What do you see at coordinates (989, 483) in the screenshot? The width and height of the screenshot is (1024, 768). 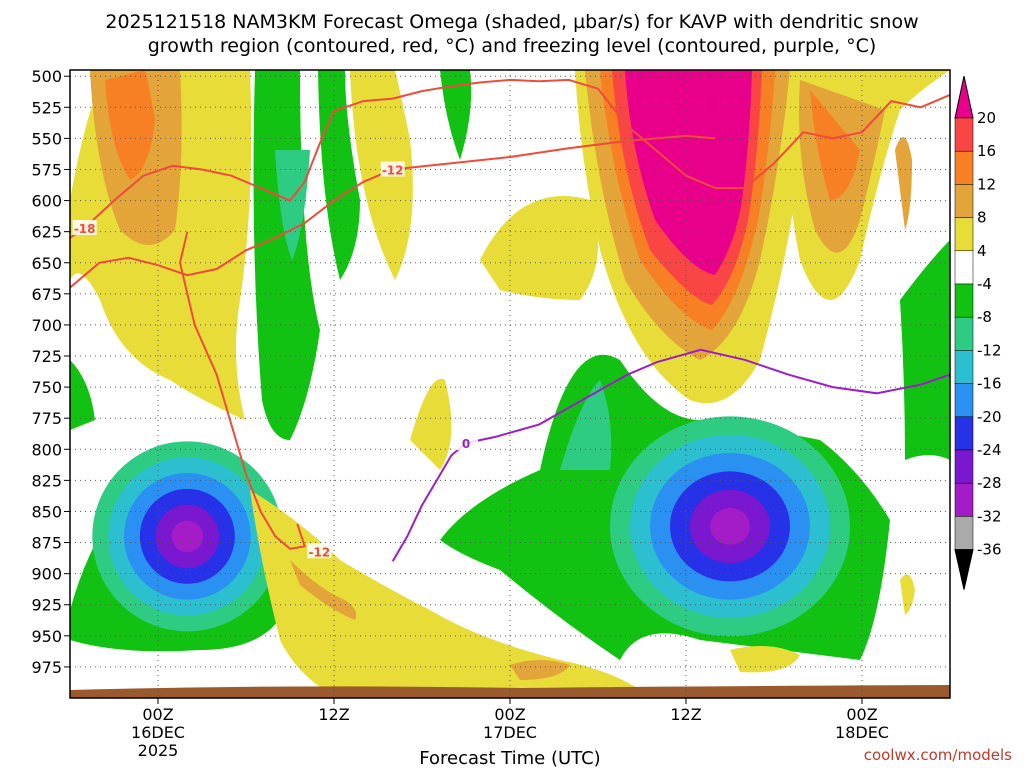 I see `colorbar-label: -28` at bounding box center [989, 483].